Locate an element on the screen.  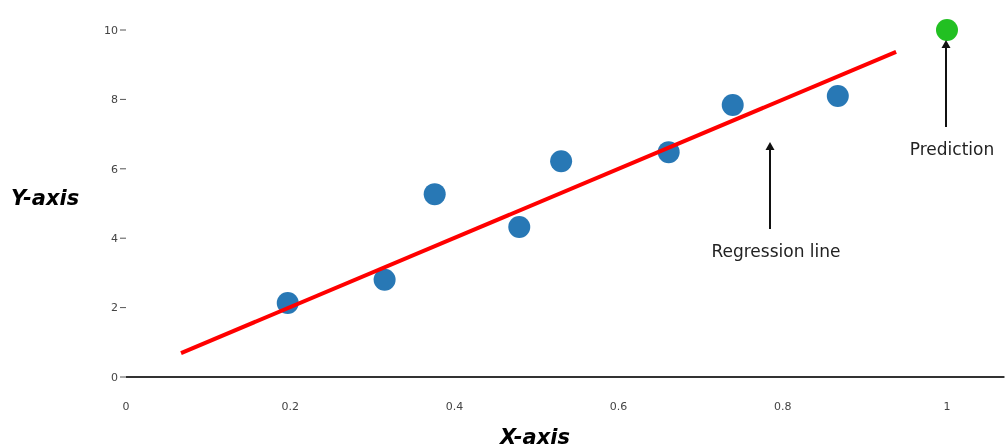
x-tick-label: 0.8 is located at coordinates (783, 406).